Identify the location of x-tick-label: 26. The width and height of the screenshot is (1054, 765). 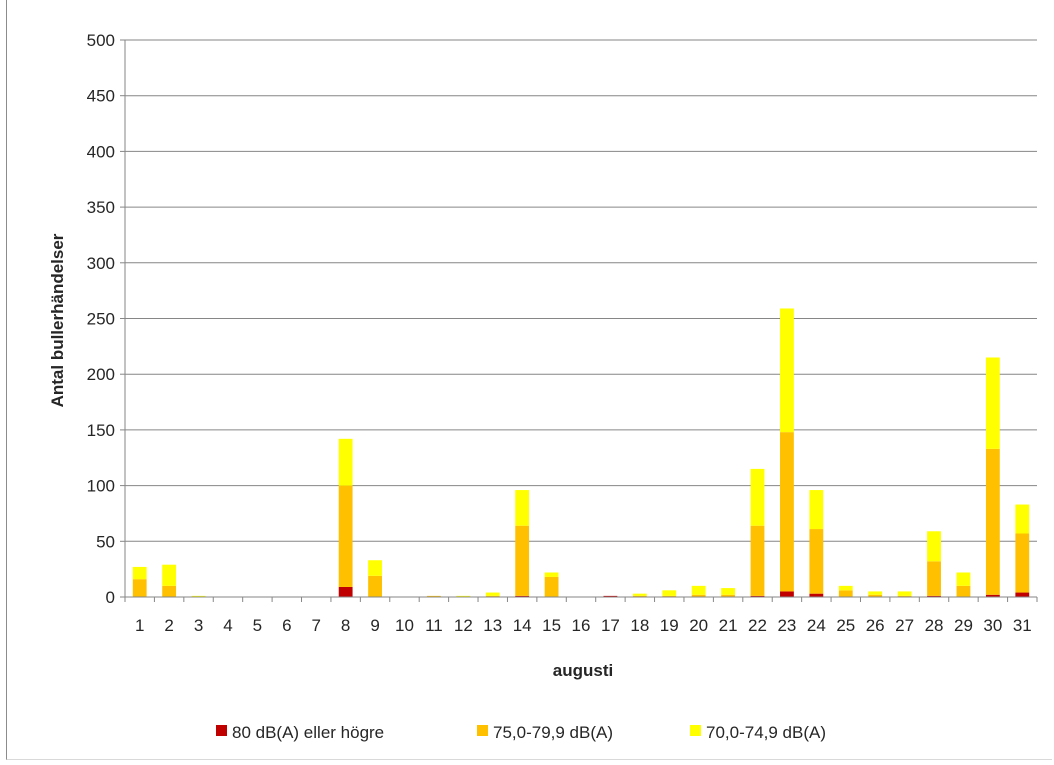
(875, 625).